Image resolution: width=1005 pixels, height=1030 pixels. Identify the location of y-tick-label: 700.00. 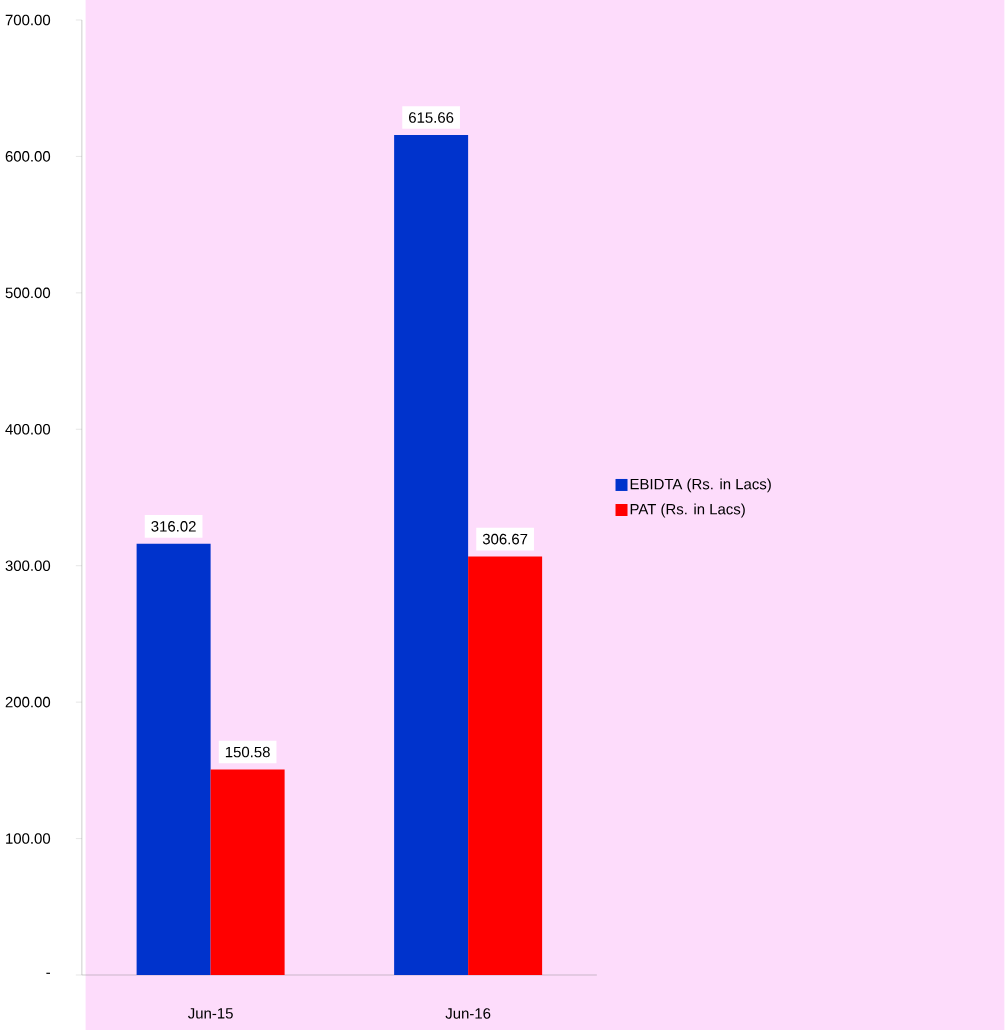
(28, 20).